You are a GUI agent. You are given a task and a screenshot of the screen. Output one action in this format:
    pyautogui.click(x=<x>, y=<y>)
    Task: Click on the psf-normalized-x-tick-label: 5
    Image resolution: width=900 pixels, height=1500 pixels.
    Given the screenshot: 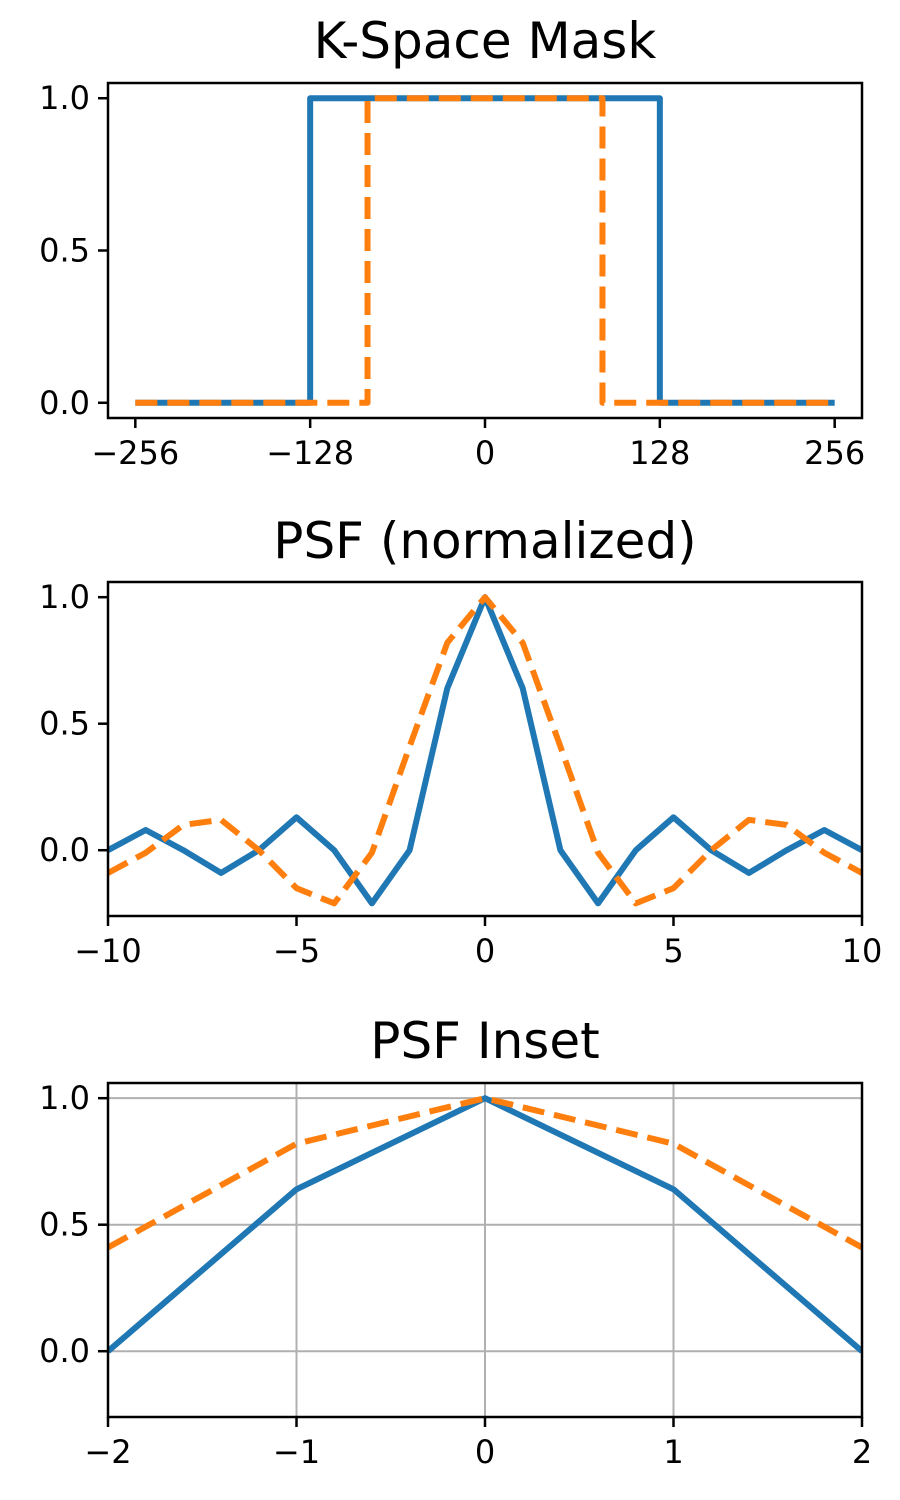 What is the action you would take?
    pyautogui.click(x=673, y=951)
    